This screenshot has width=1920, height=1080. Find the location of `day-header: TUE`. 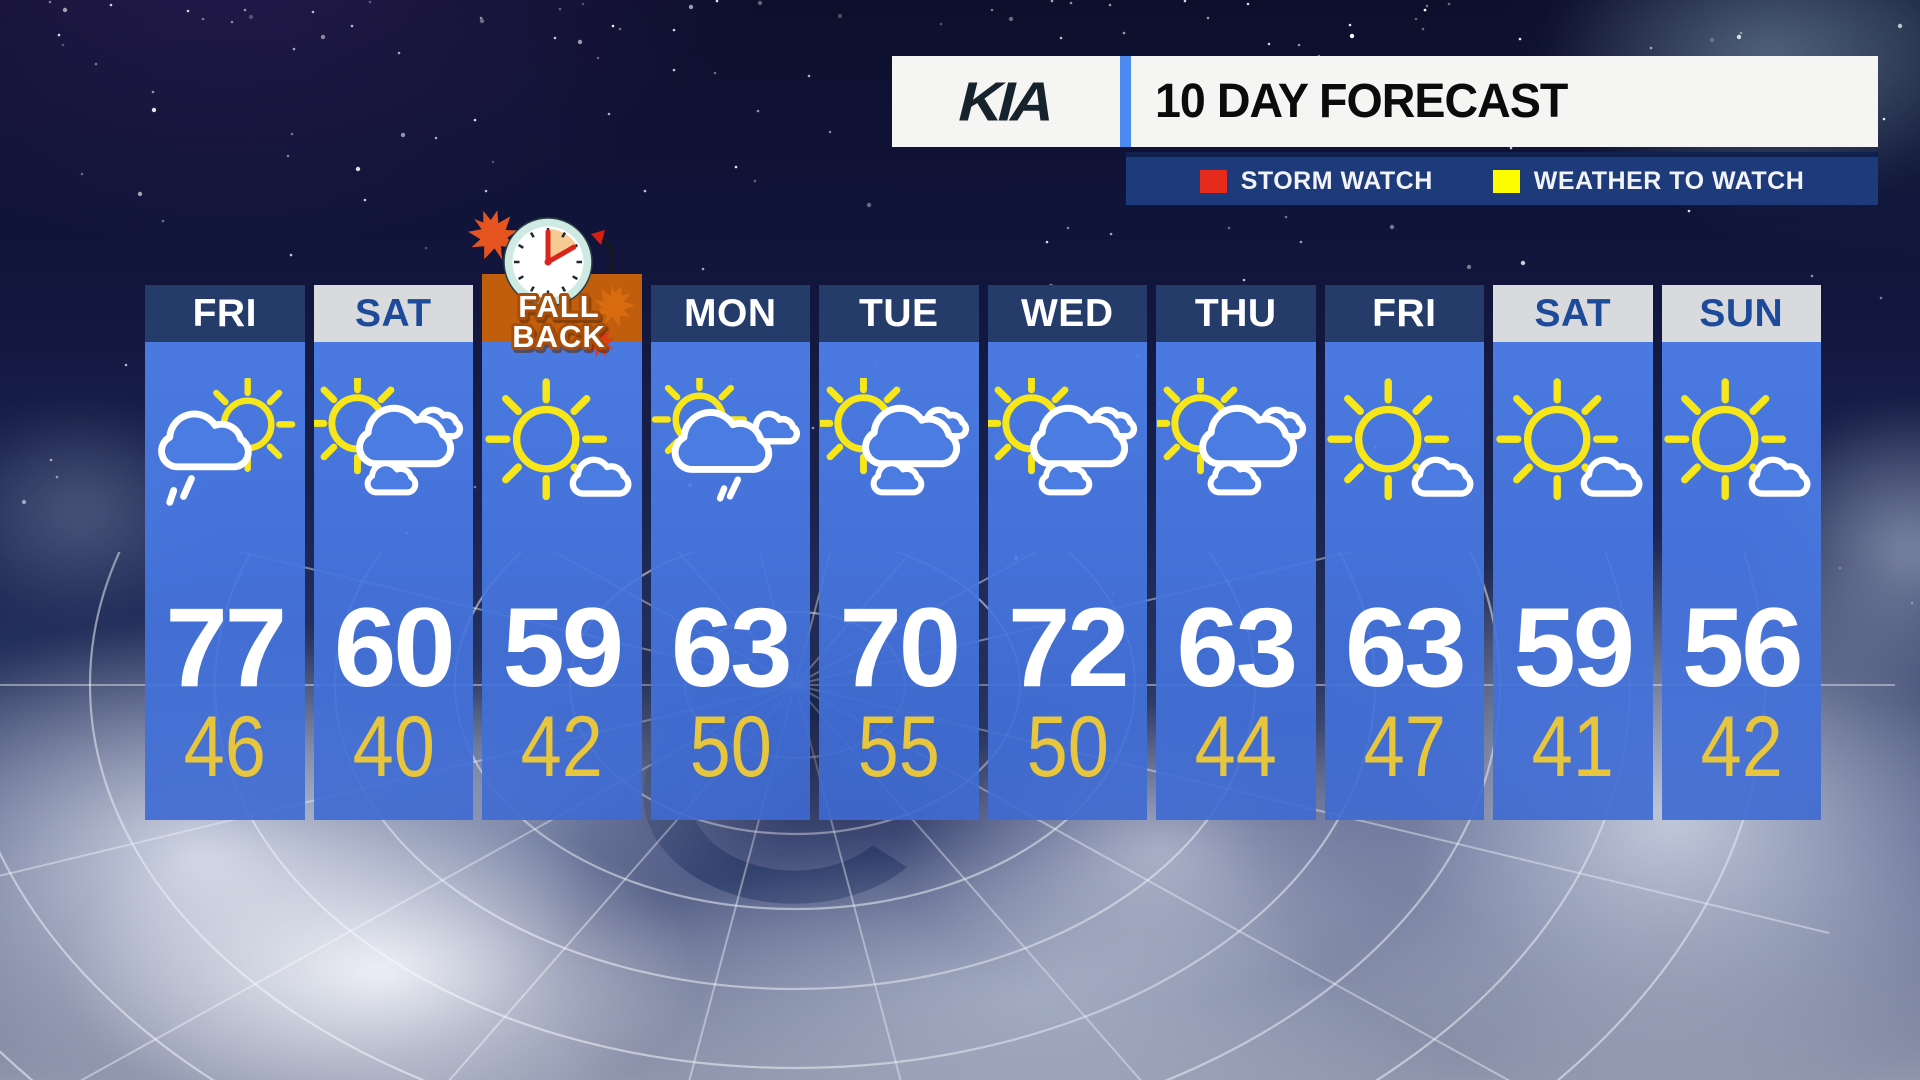

day-header: TUE is located at coordinates (899, 313).